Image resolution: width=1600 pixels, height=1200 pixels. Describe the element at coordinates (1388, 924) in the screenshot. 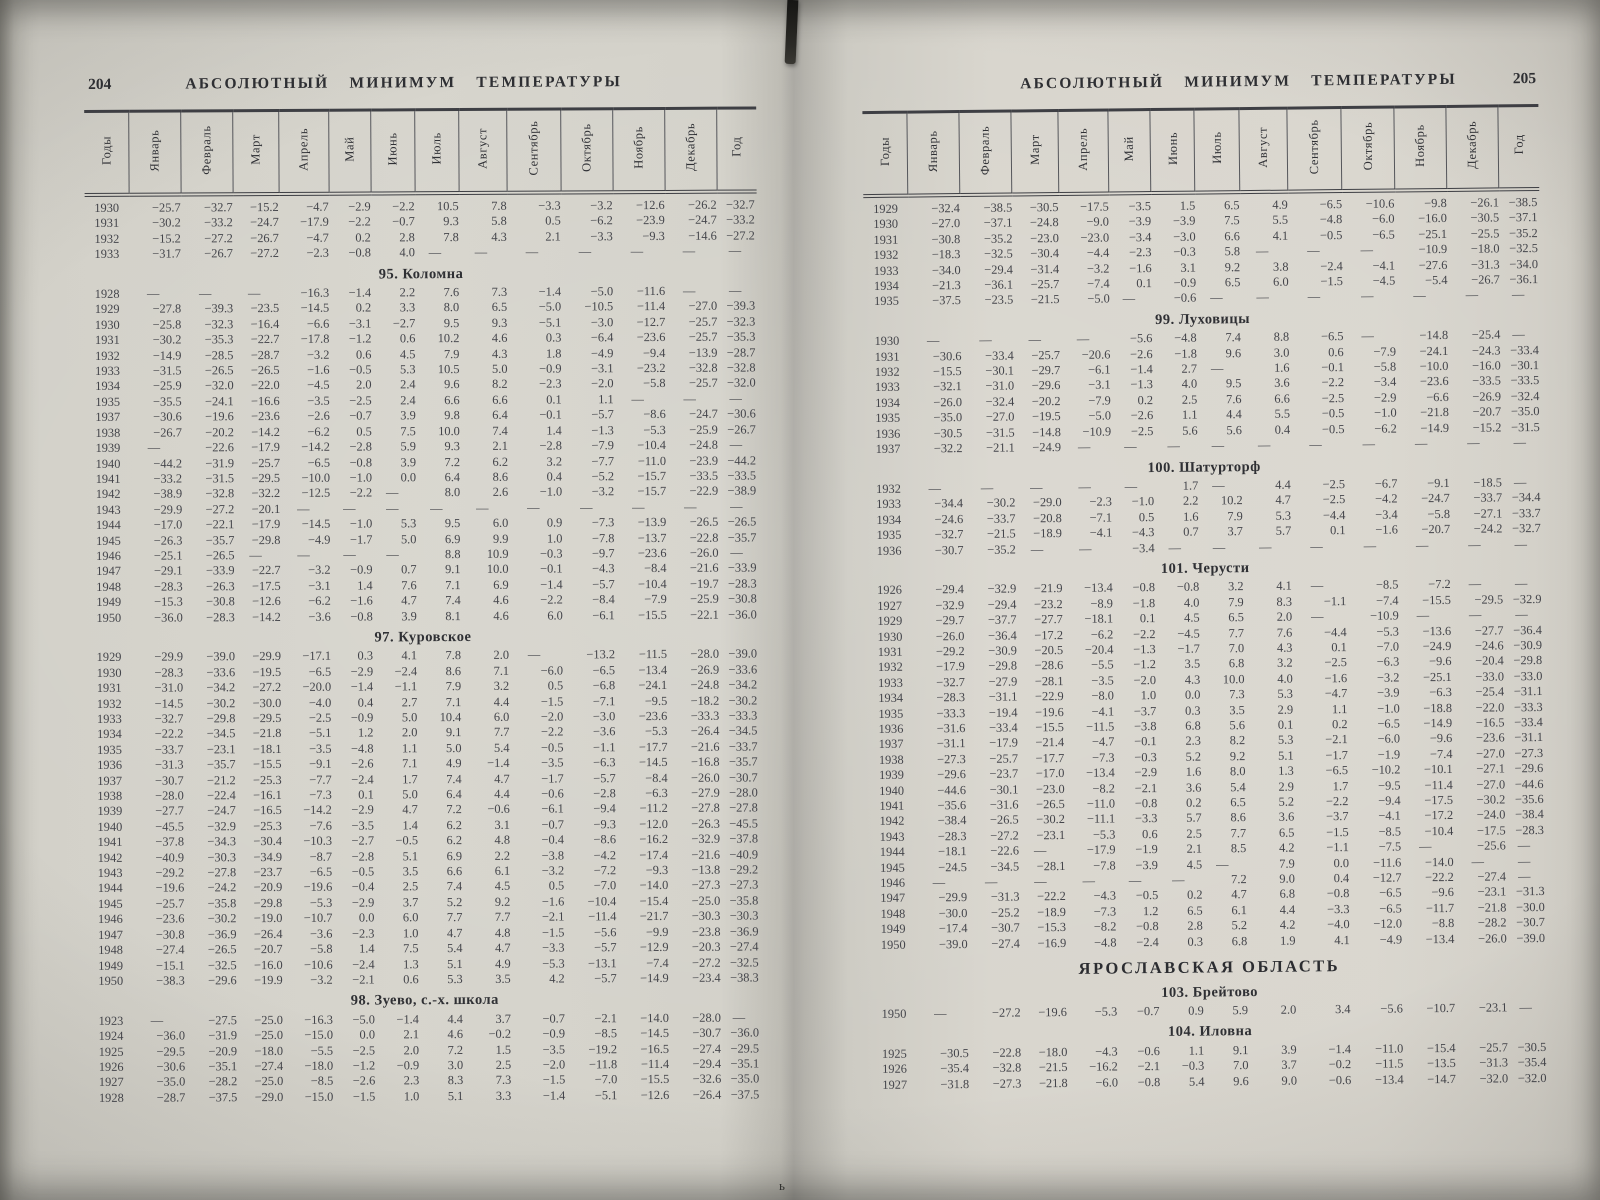

I see `value-cell: −12.0` at that location.